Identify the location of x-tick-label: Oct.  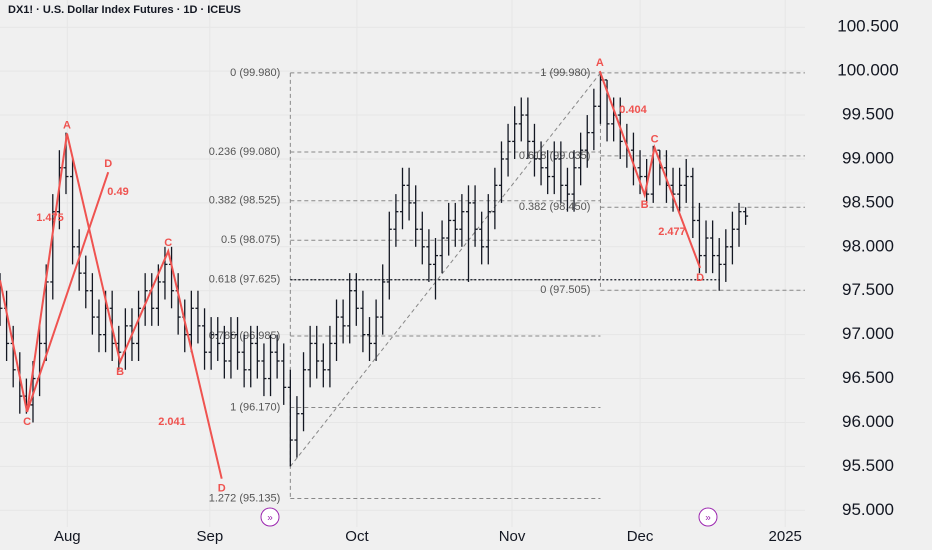
(357, 536).